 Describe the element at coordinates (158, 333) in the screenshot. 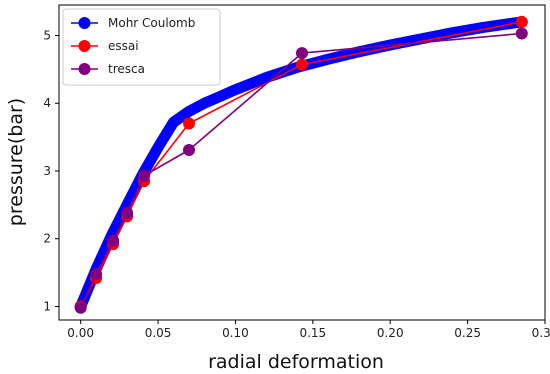

I see `x-tick-label: 0.05` at that location.